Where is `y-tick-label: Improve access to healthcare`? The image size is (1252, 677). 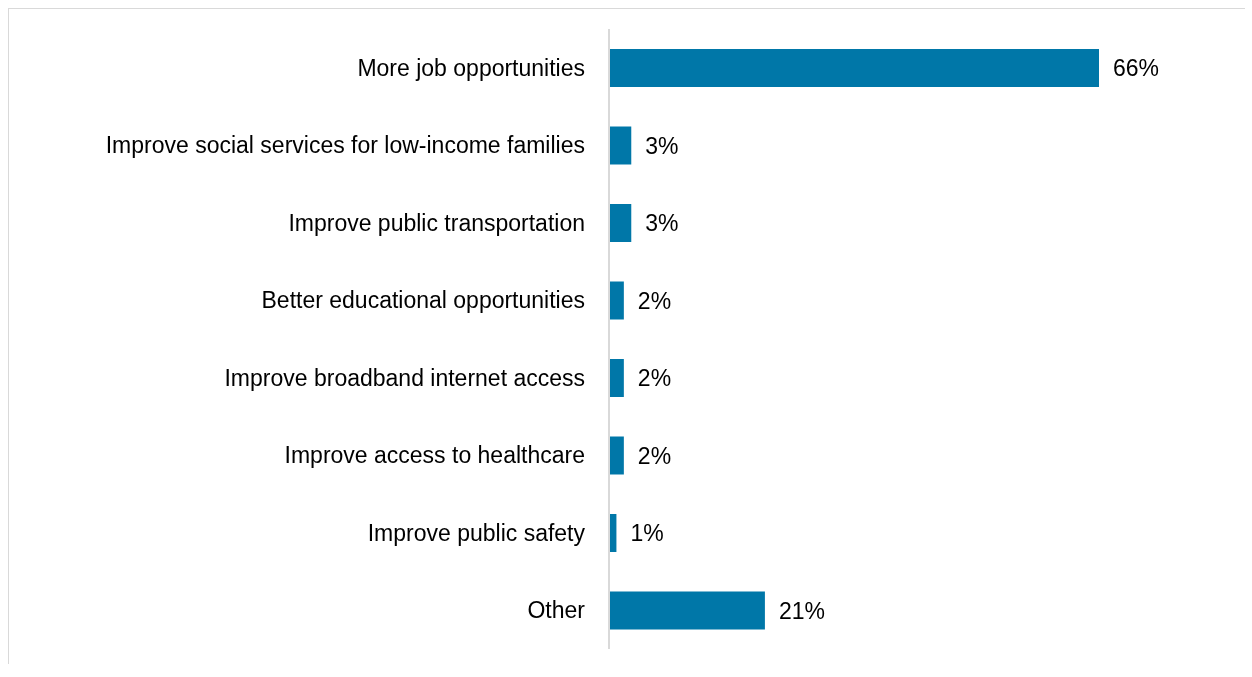
y-tick-label: Improve access to healthcare is located at coordinates (434, 455).